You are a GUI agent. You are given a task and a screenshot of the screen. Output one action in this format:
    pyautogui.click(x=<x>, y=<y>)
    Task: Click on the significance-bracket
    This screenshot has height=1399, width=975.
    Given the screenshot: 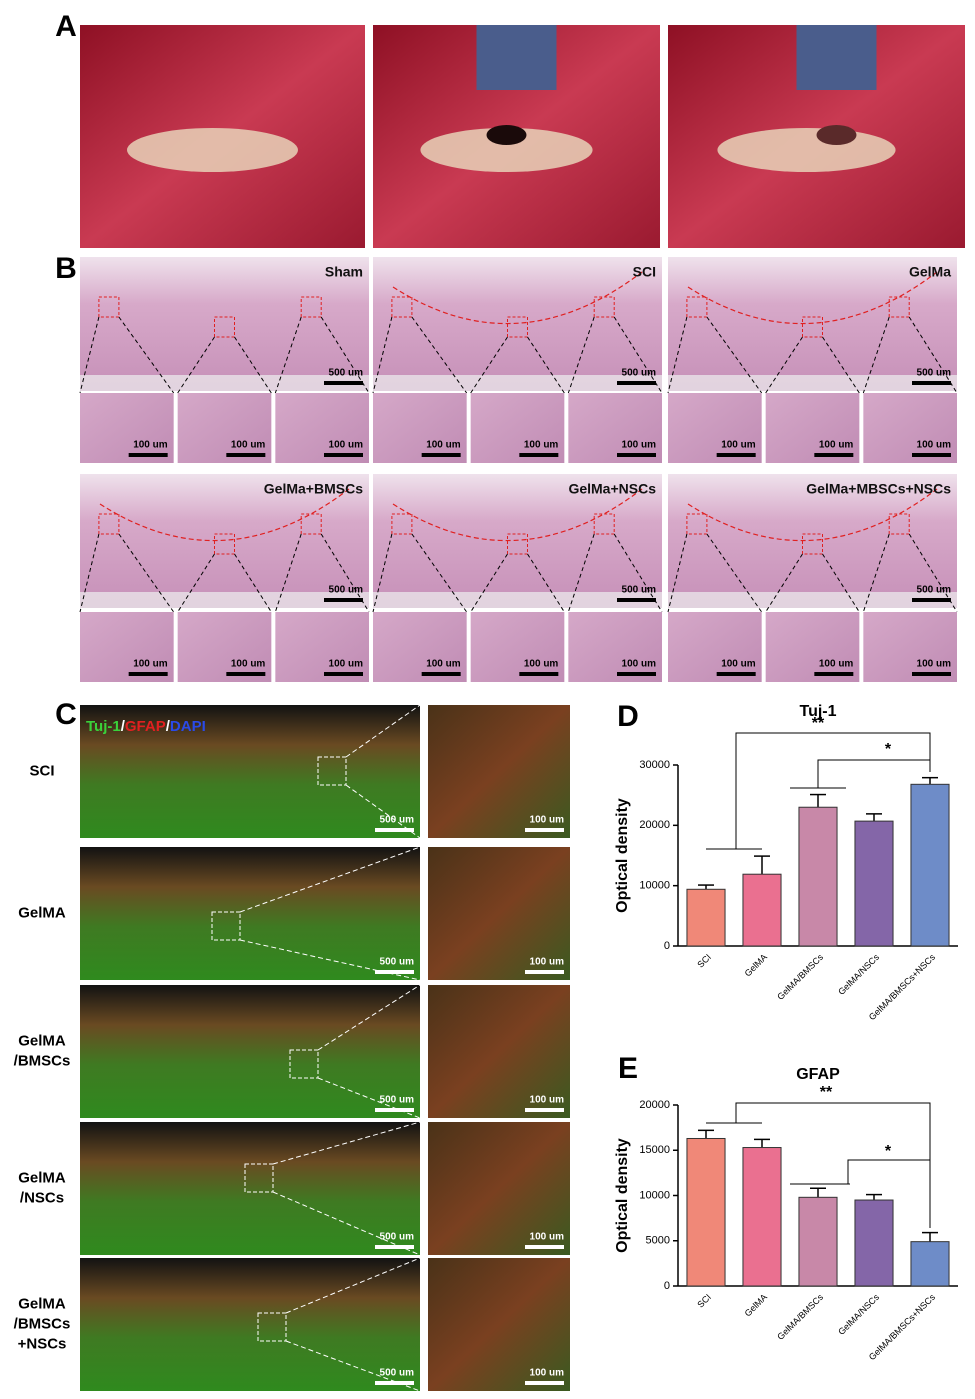 What is the action you would take?
    pyautogui.click(x=889, y=1193)
    